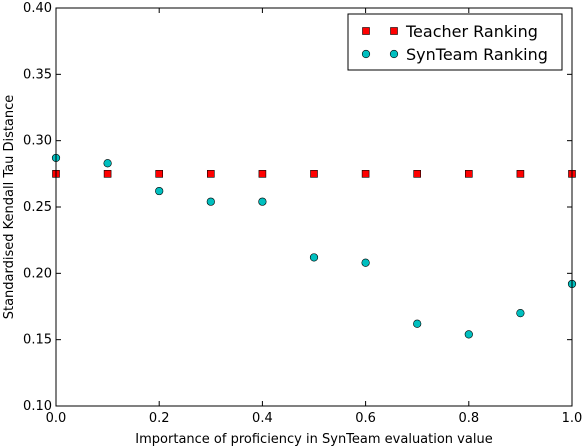  I want to click on legend: Teacher Ranking SynTeam Ranking, so click(455, 42).